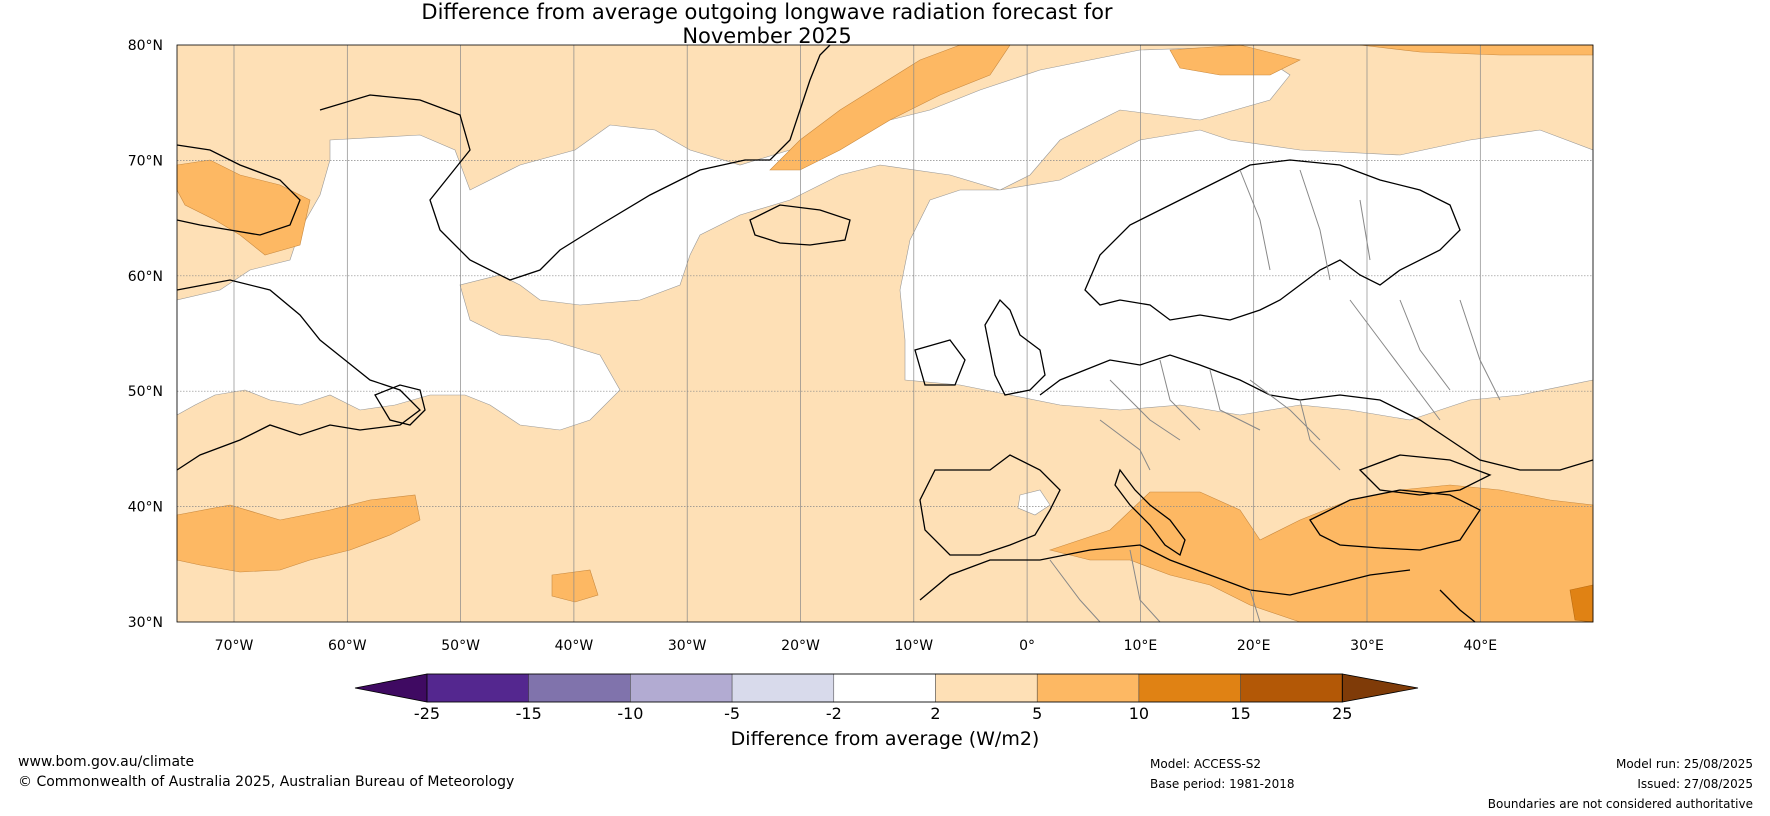  I want to click on latitude-labels: 80°N 70°N 60°N 50°N 40°N 30°N, so click(145, 334).